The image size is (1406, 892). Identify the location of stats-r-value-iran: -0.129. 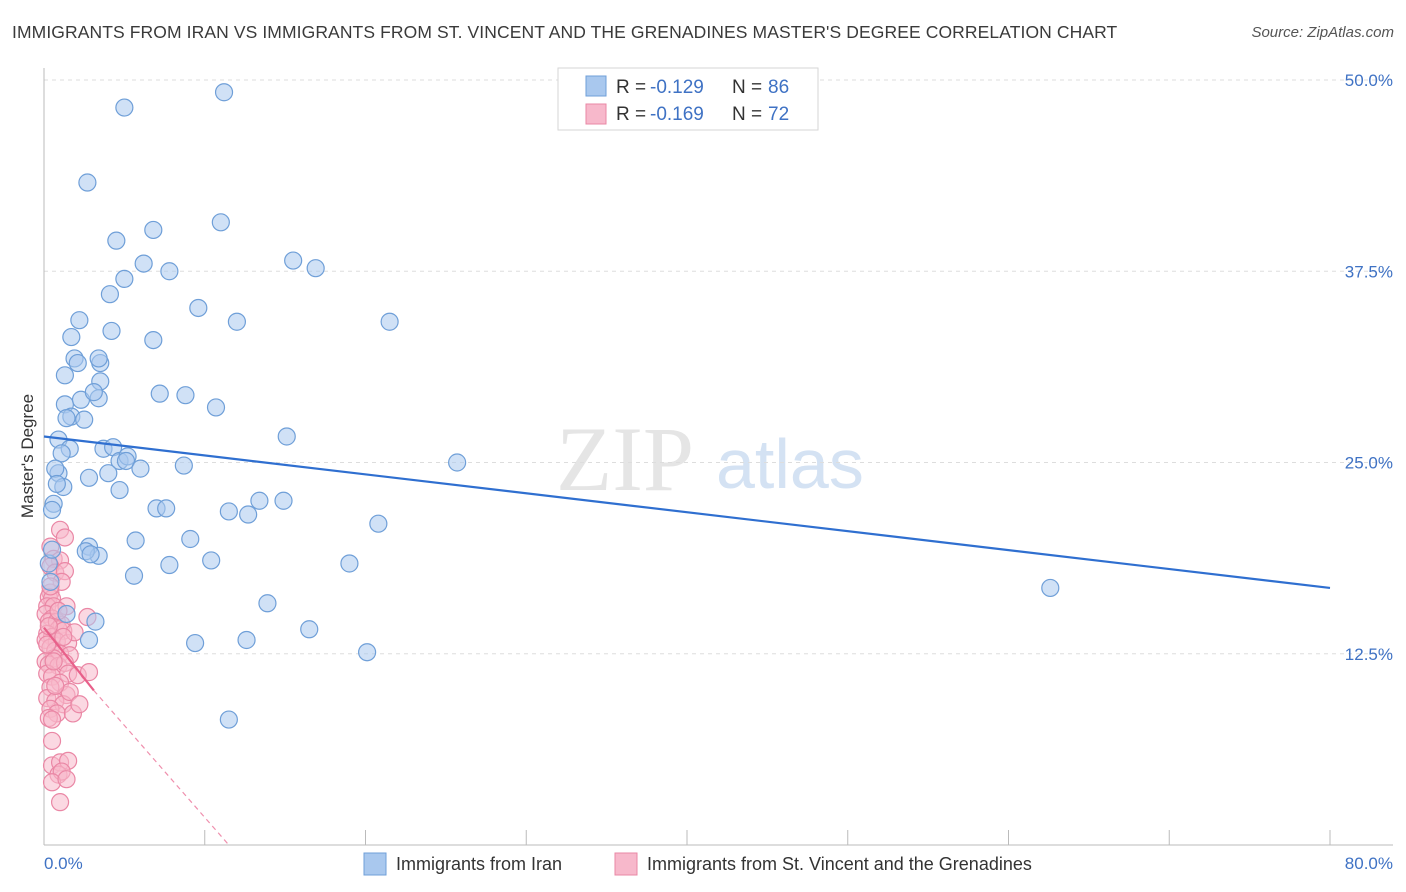
(677, 87).